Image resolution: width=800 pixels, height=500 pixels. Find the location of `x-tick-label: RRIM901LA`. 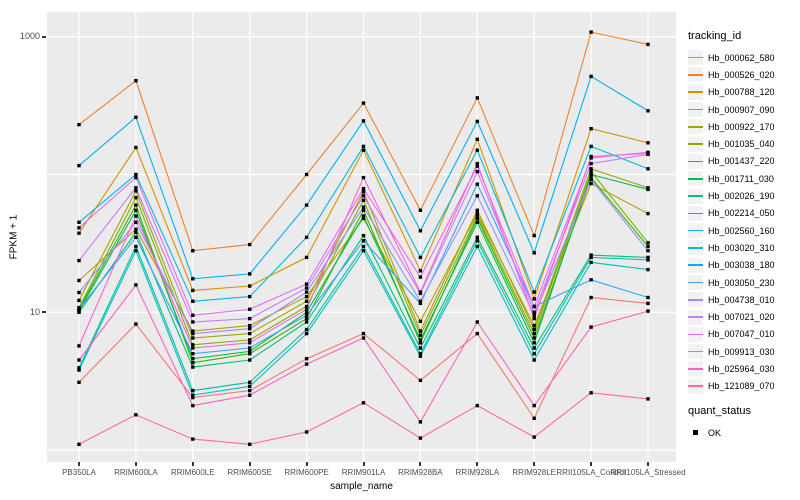

x-tick-label: RRIM901LA is located at coordinates (363, 472).